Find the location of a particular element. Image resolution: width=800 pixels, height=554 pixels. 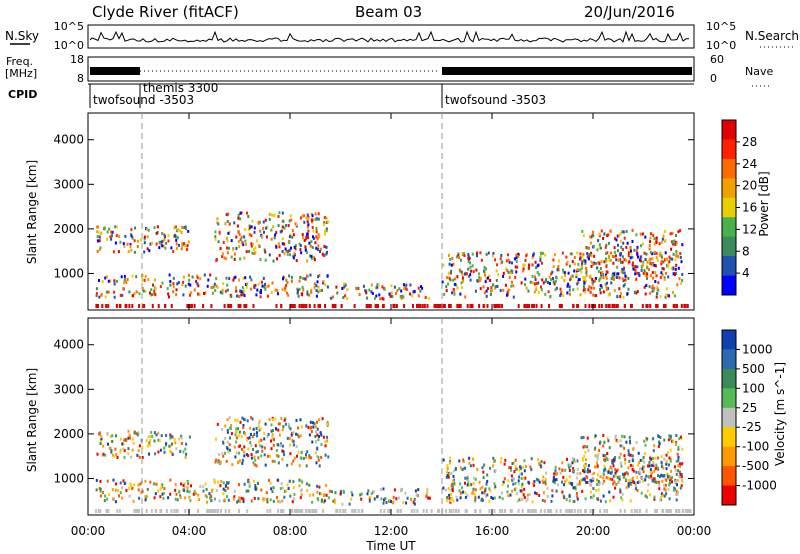

y-tick-label: 1000 is located at coordinates (68, 478).